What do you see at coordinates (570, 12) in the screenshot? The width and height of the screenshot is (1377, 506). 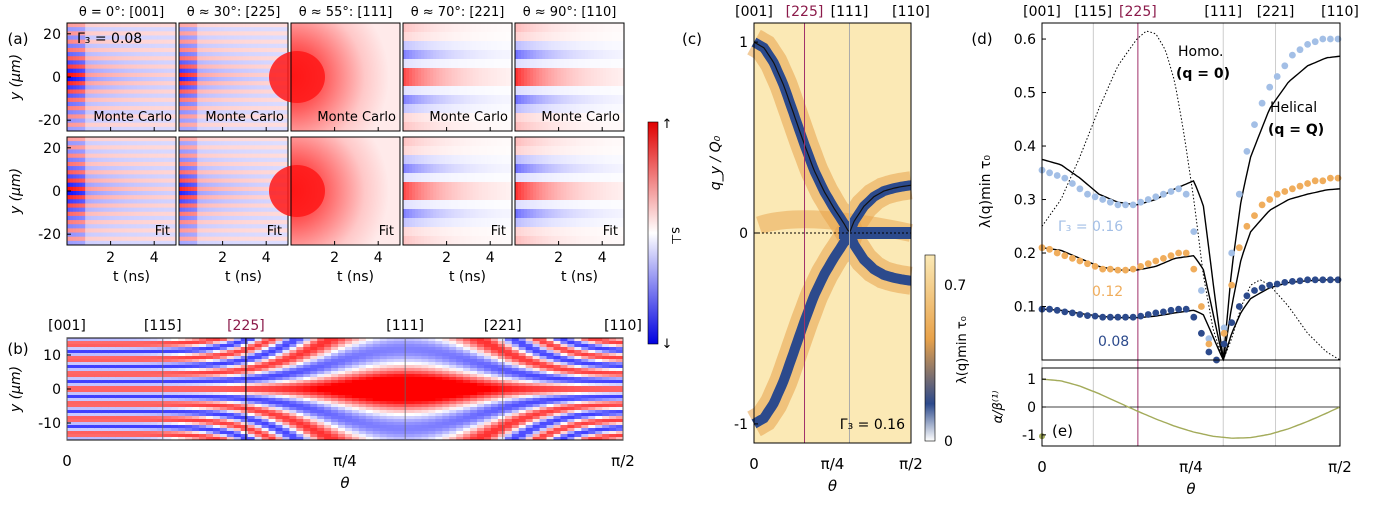 I see `column-title: θ ≈ 90°: [110]` at bounding box center [570, 12].